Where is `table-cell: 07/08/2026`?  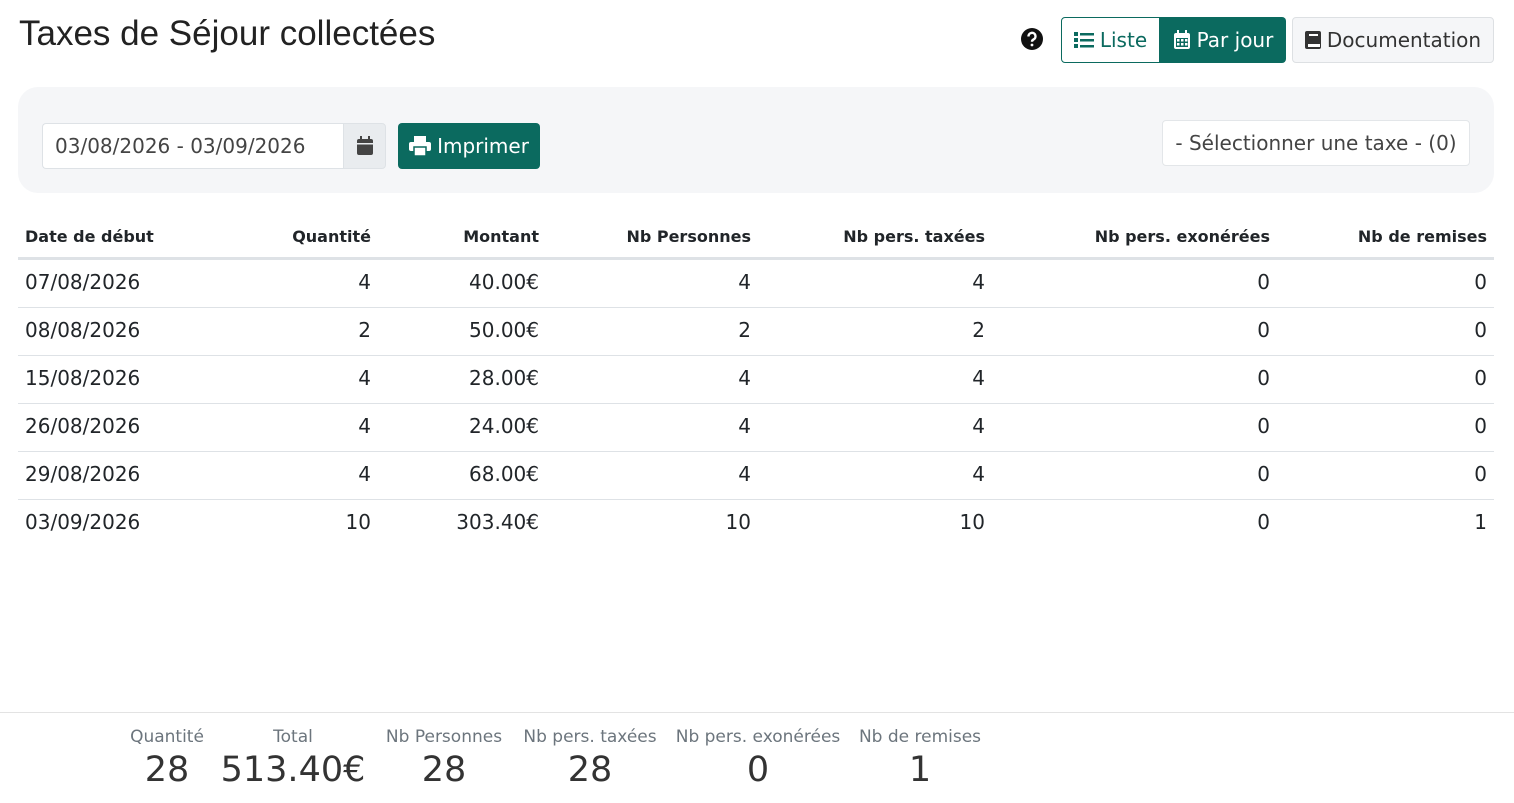
table-cell: 07/08/2026 is located at coordinates (83, 282).